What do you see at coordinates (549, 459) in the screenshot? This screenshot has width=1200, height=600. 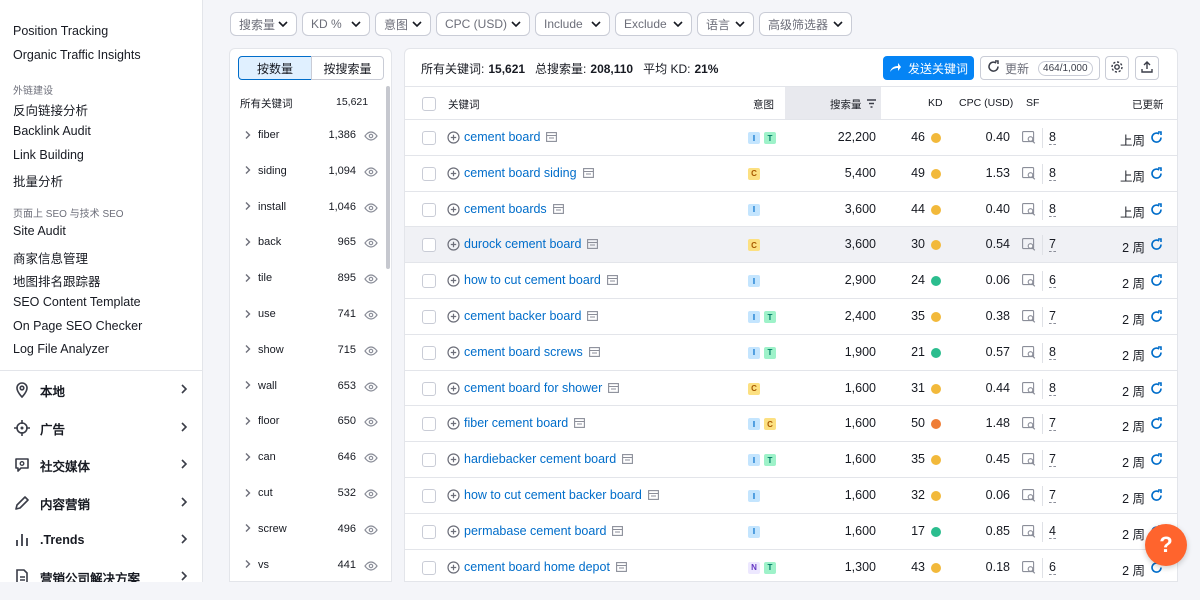 I see `keyword-link: hardiebacker cement board` at bounding box center [549, 459].